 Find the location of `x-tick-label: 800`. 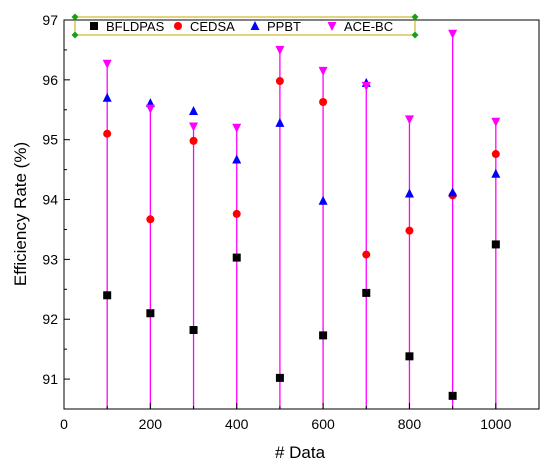

x-tick-label: 800 is located at coordinates (410, 424).